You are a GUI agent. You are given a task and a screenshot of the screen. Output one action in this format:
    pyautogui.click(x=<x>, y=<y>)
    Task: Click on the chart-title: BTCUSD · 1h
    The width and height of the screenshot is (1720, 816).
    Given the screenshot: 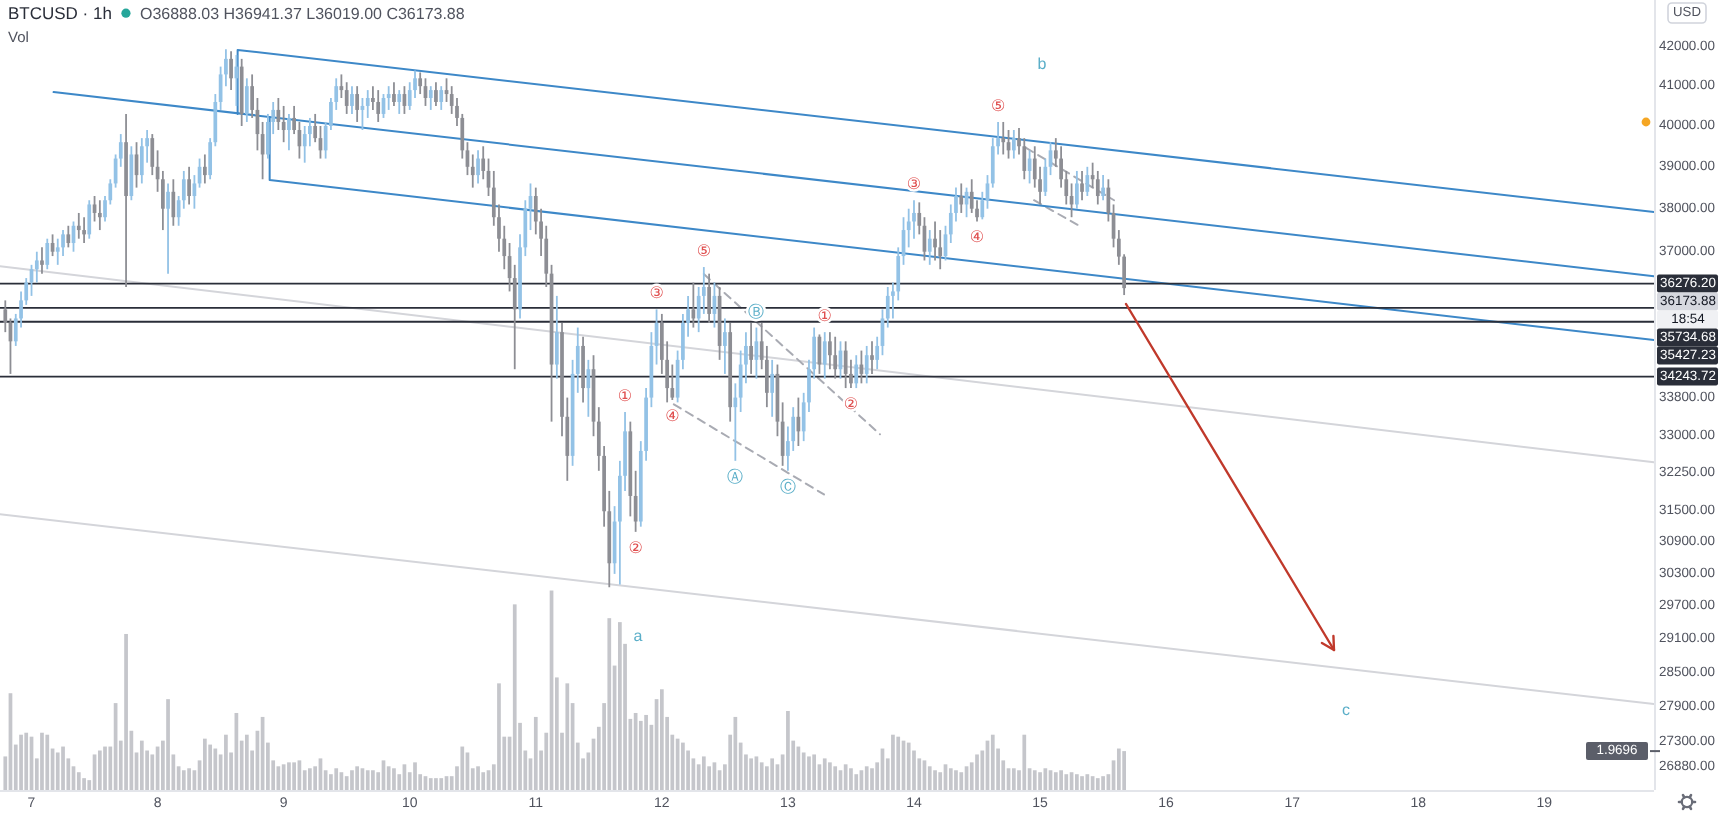 What is the action you would take?
    pyautogui.click(x=60, y=13)
    